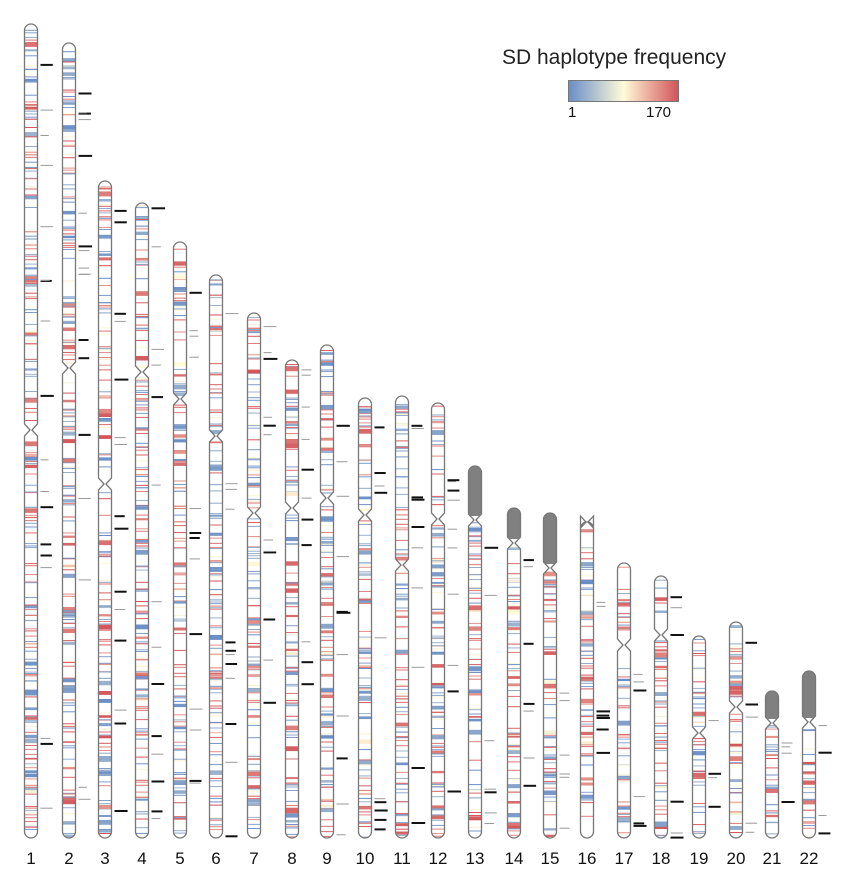 This screenshot has height=881, width=846. I want to click on chromosome-label-3: 3, so click(104, 858).